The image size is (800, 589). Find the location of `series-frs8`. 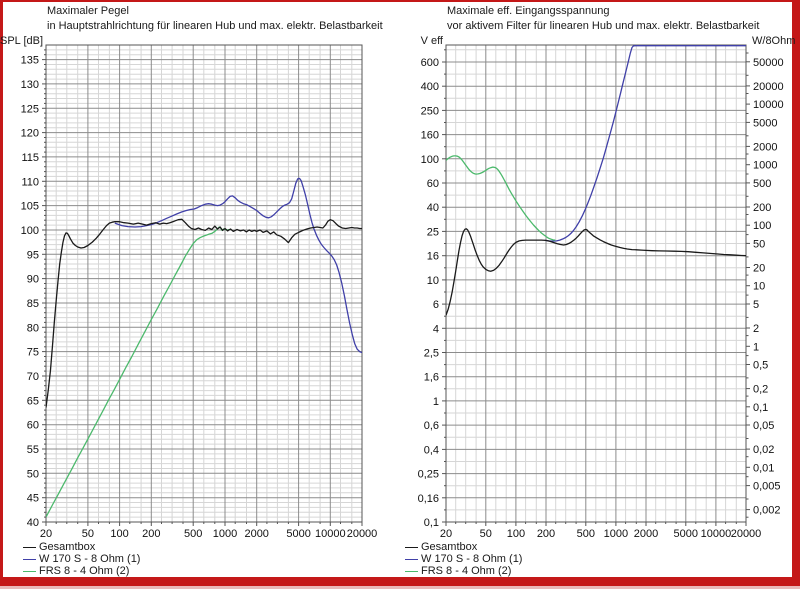

series-frs8 is located at coordinates (501, 198).